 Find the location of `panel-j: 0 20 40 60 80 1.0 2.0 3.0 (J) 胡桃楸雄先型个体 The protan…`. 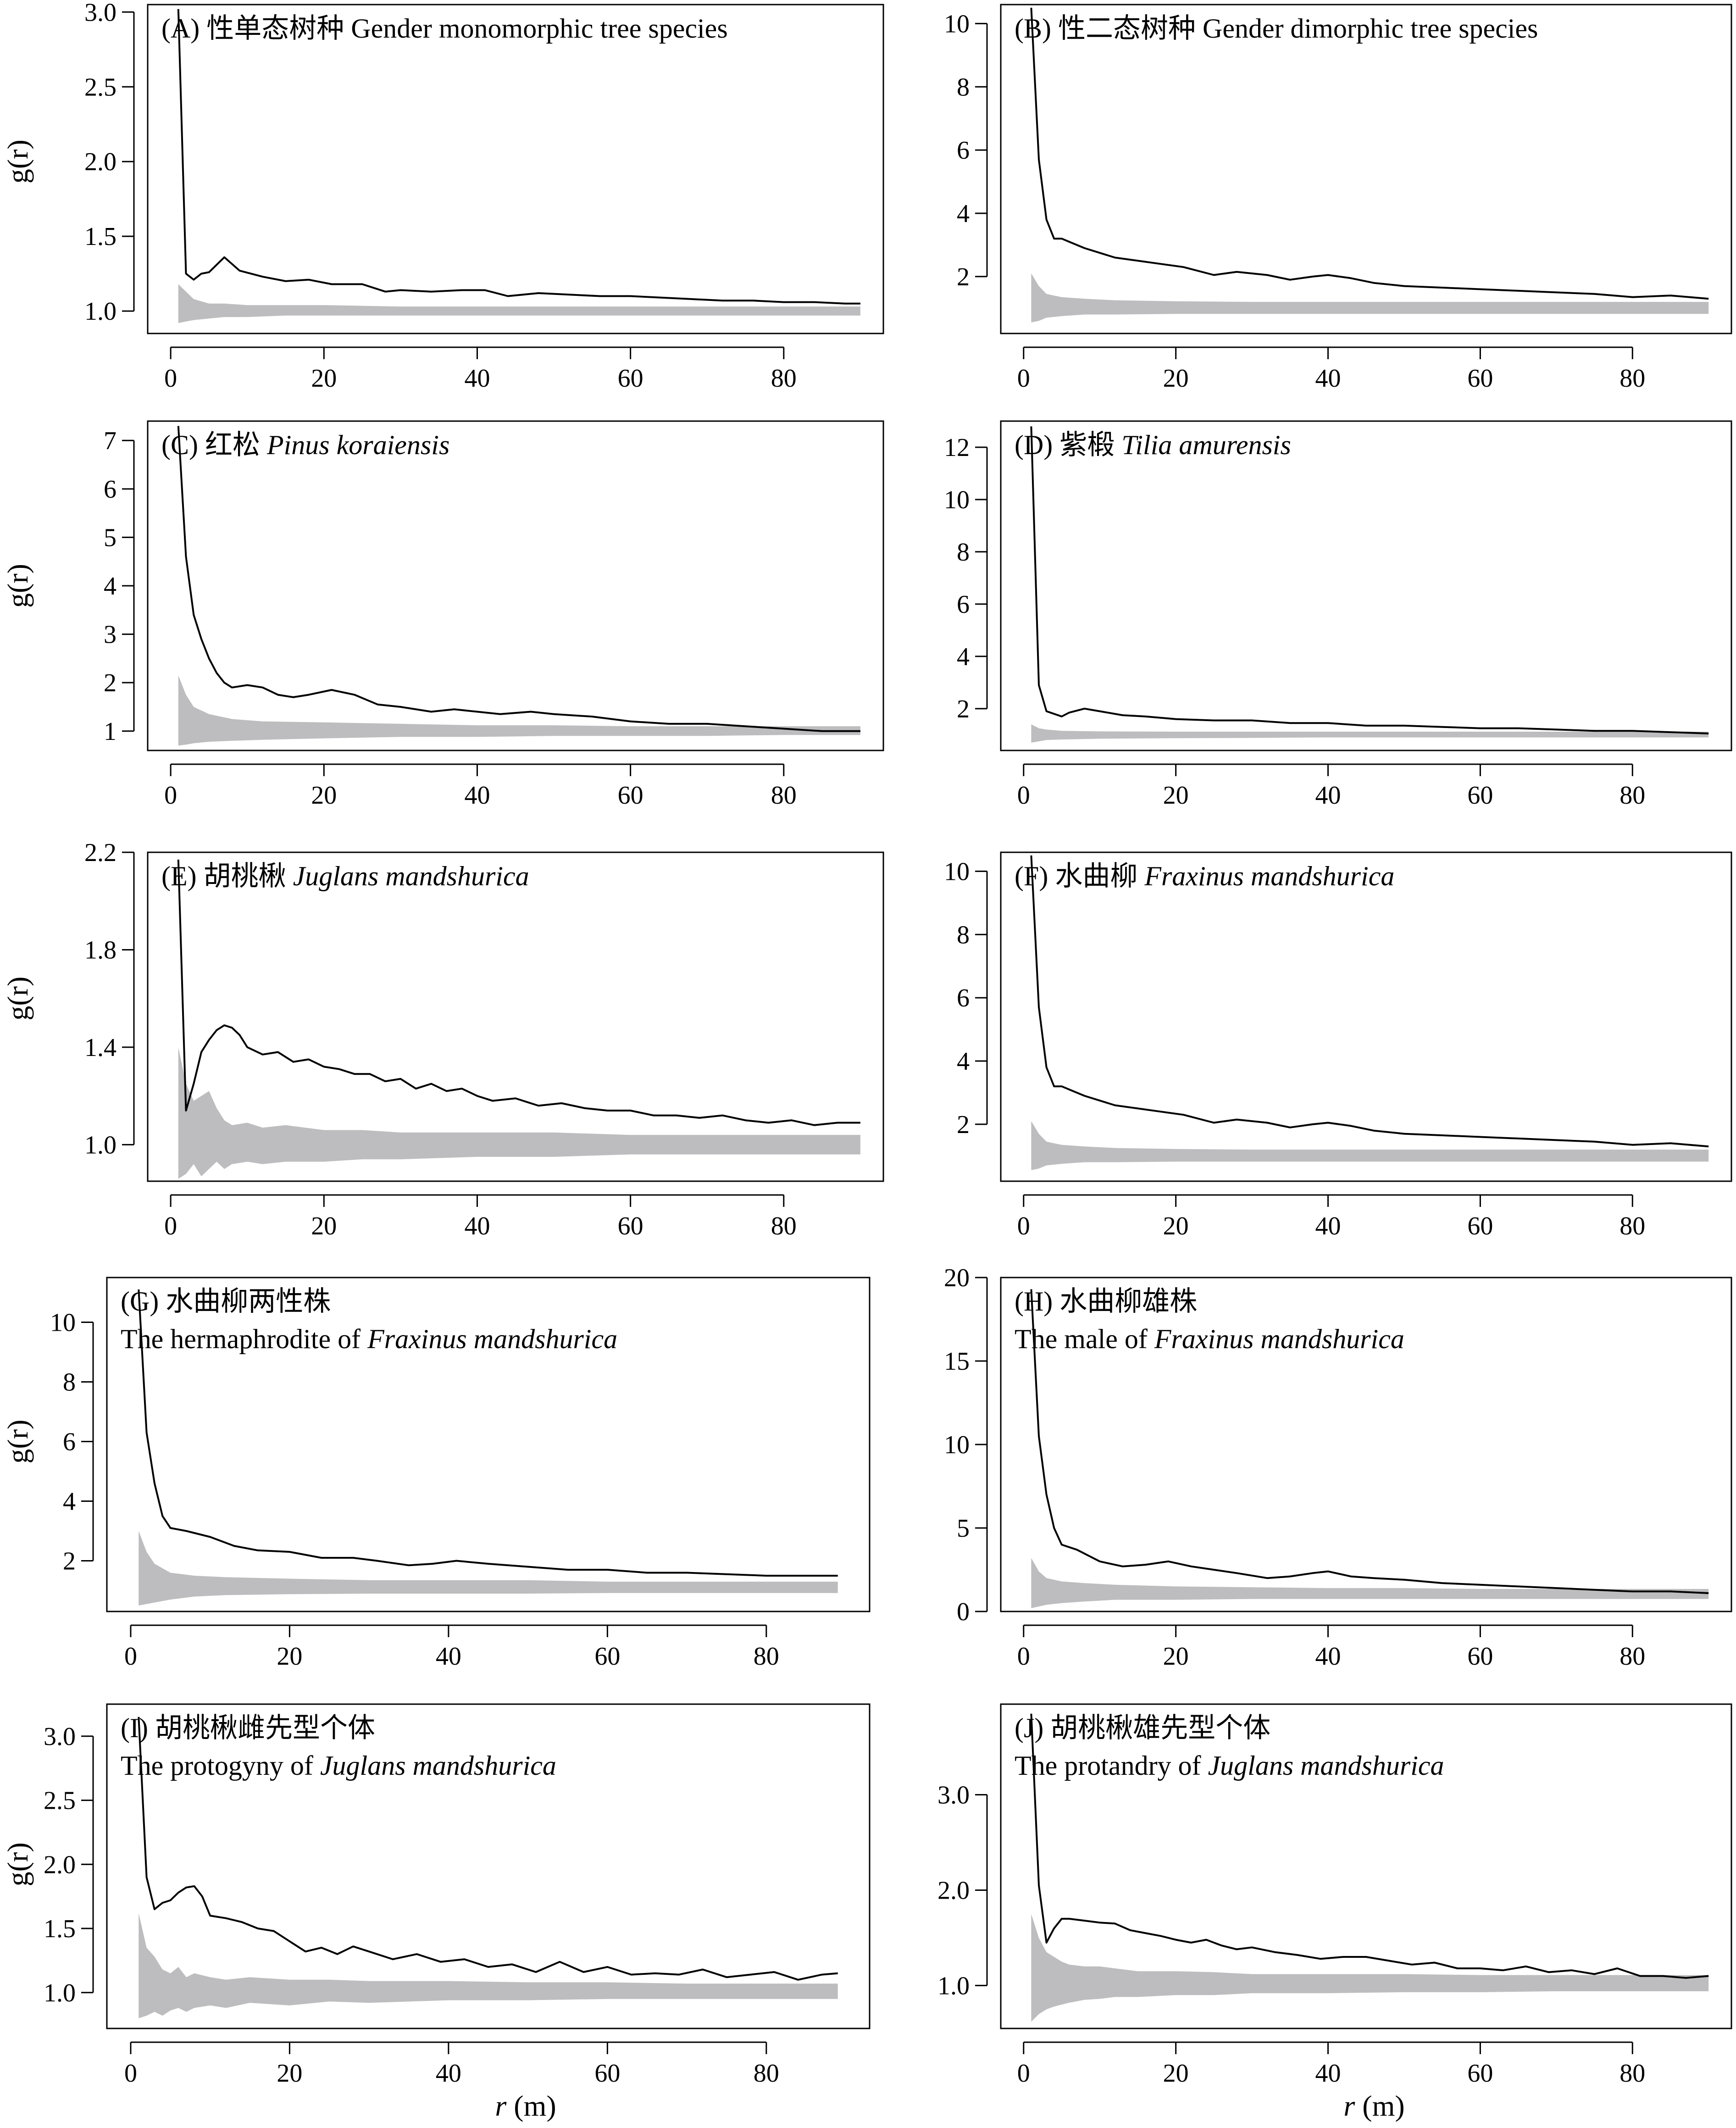

panel-j: 0 20 40 60 80 1.0 2.0 3.0 (J) 胡桃楸雄先型个体 The protan… is located at coordinates (1334, 1895).